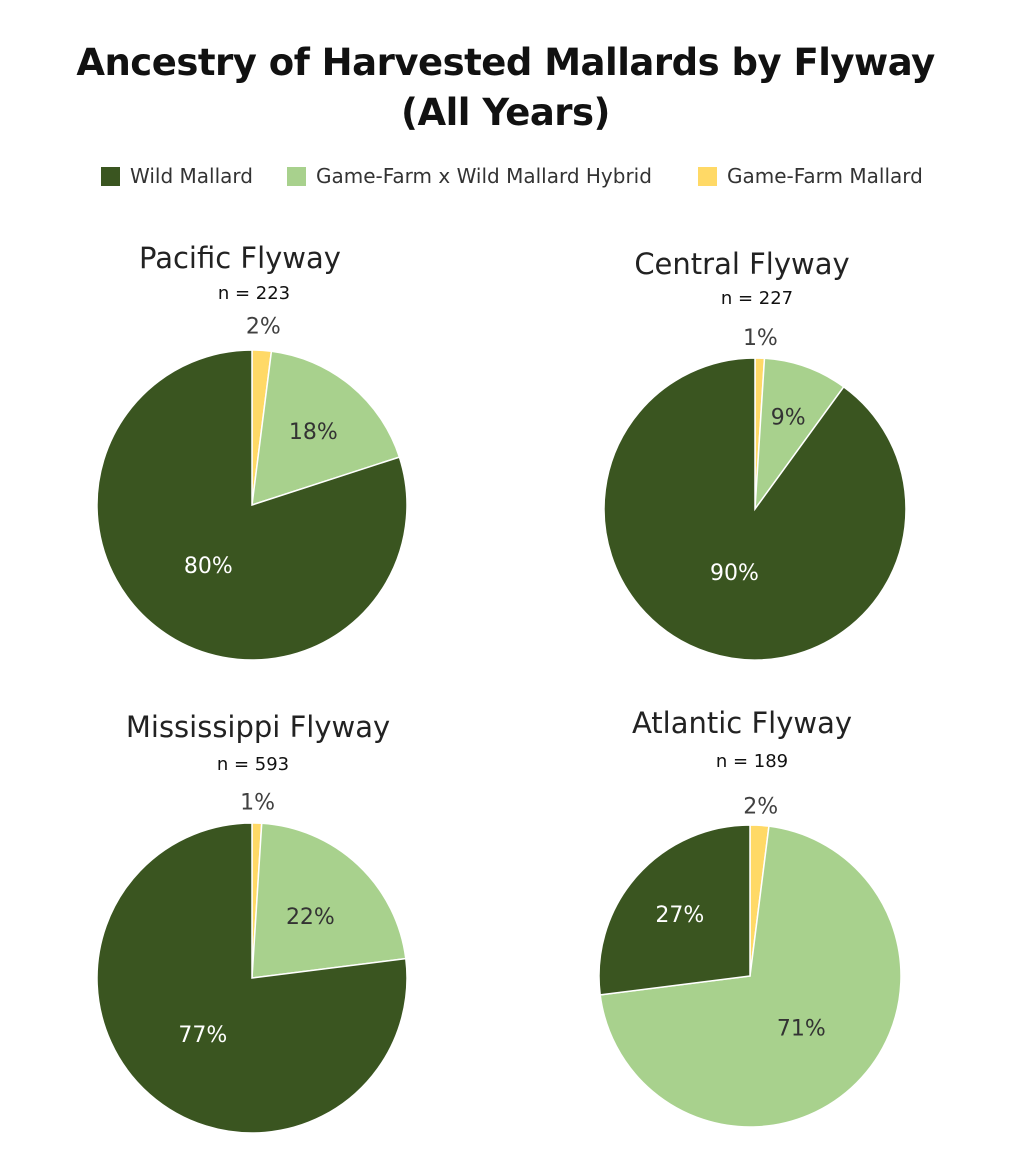 The height and width of the screenshot is (1157, 1011). Describe the element at coordinates (801, 1028) in the screenshot. I see `atlantic-flyway-label-game-farm-x-wild-mallard-hybrid: 71%` at that location.